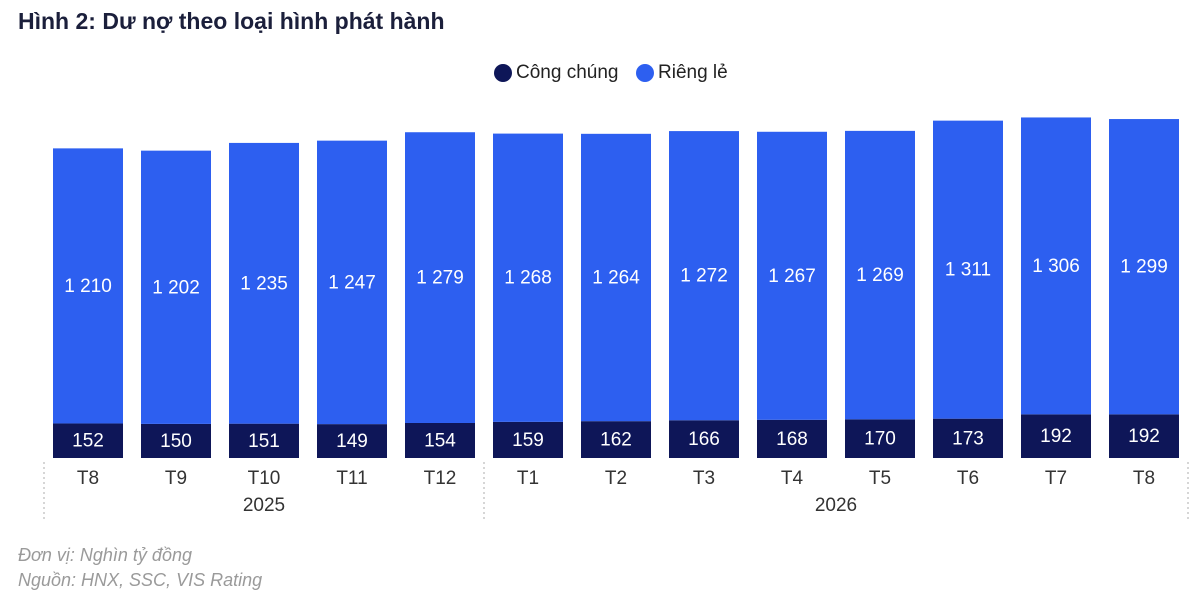 The height and width of the screenshot is (600, 1200). I want to click on value-label: 150, so click(176, 441).